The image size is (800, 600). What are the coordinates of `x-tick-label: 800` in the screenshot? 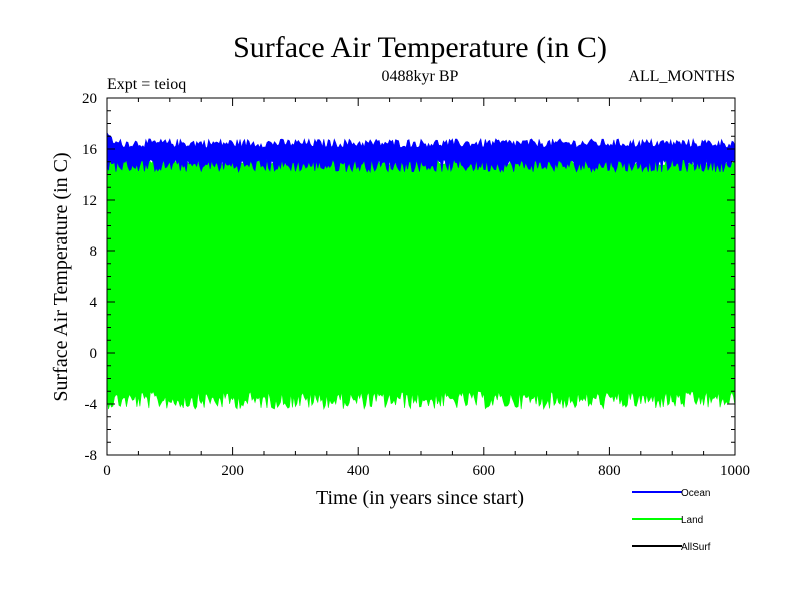 It's located at (609, 471).